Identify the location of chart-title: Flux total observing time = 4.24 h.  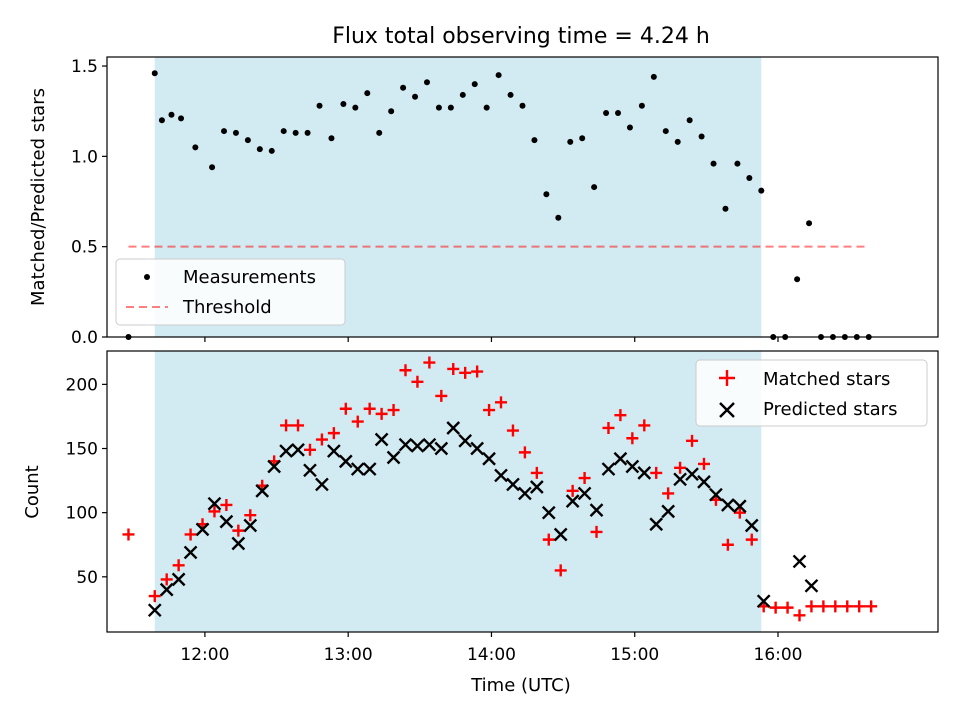
(521, 36).